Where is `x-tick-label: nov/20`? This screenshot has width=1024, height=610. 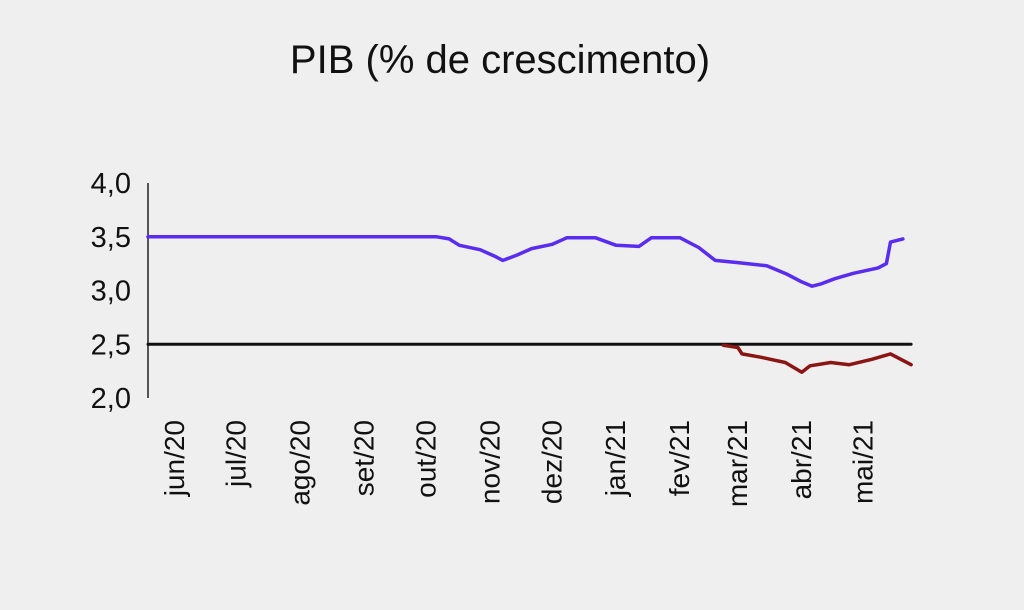
x-tick-label: nov/20 is located at coordinates (489, 462).